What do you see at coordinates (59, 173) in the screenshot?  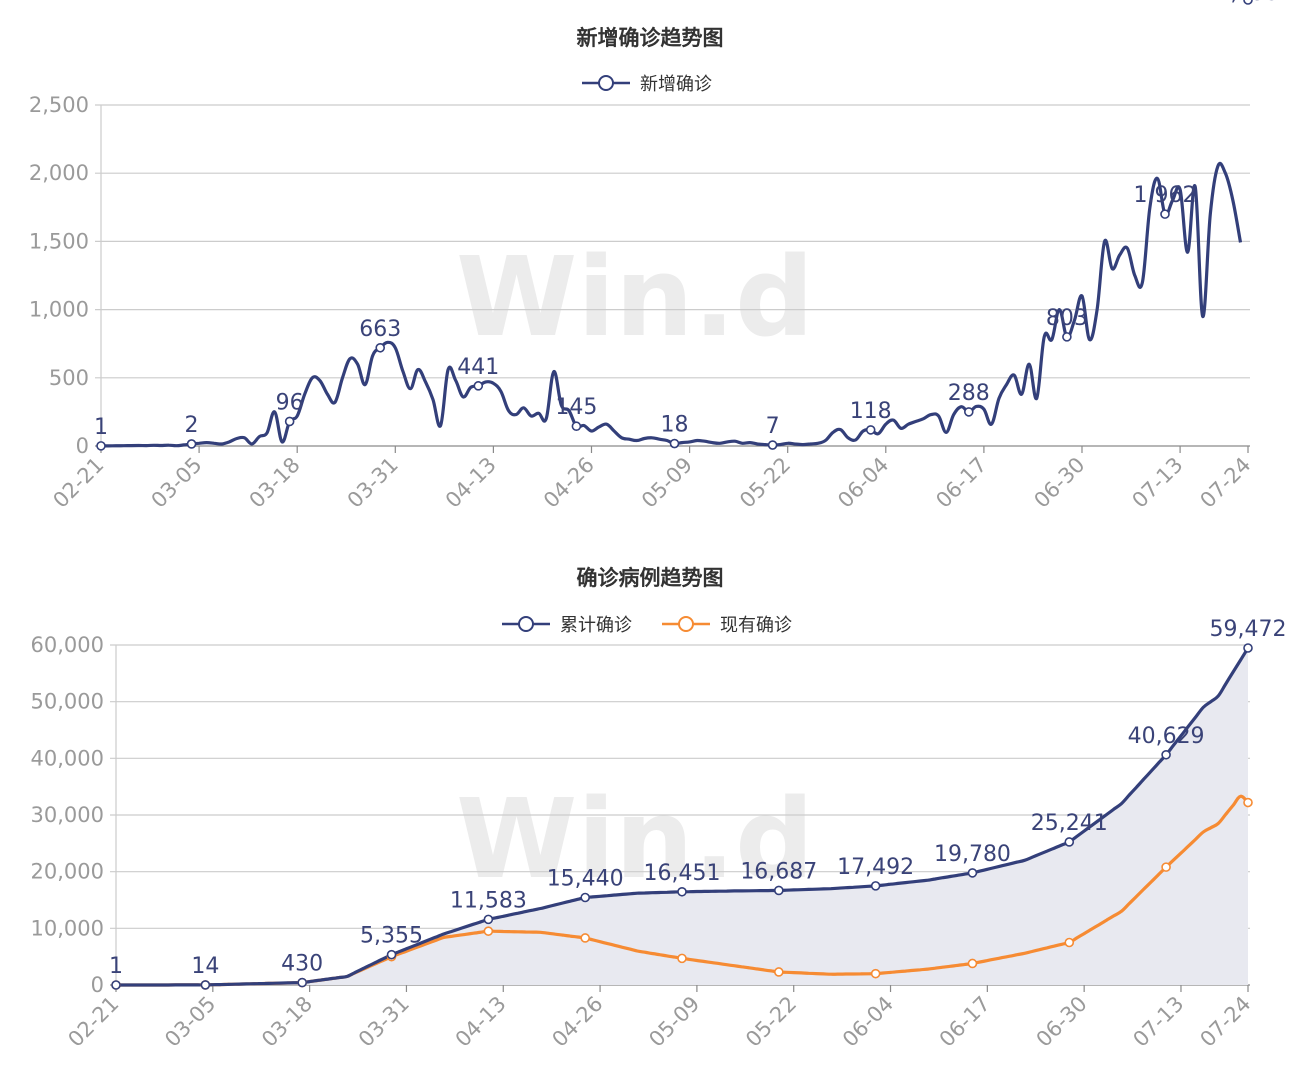 I see `y-tick-label: 2,000` at bounding box center [59, 173].